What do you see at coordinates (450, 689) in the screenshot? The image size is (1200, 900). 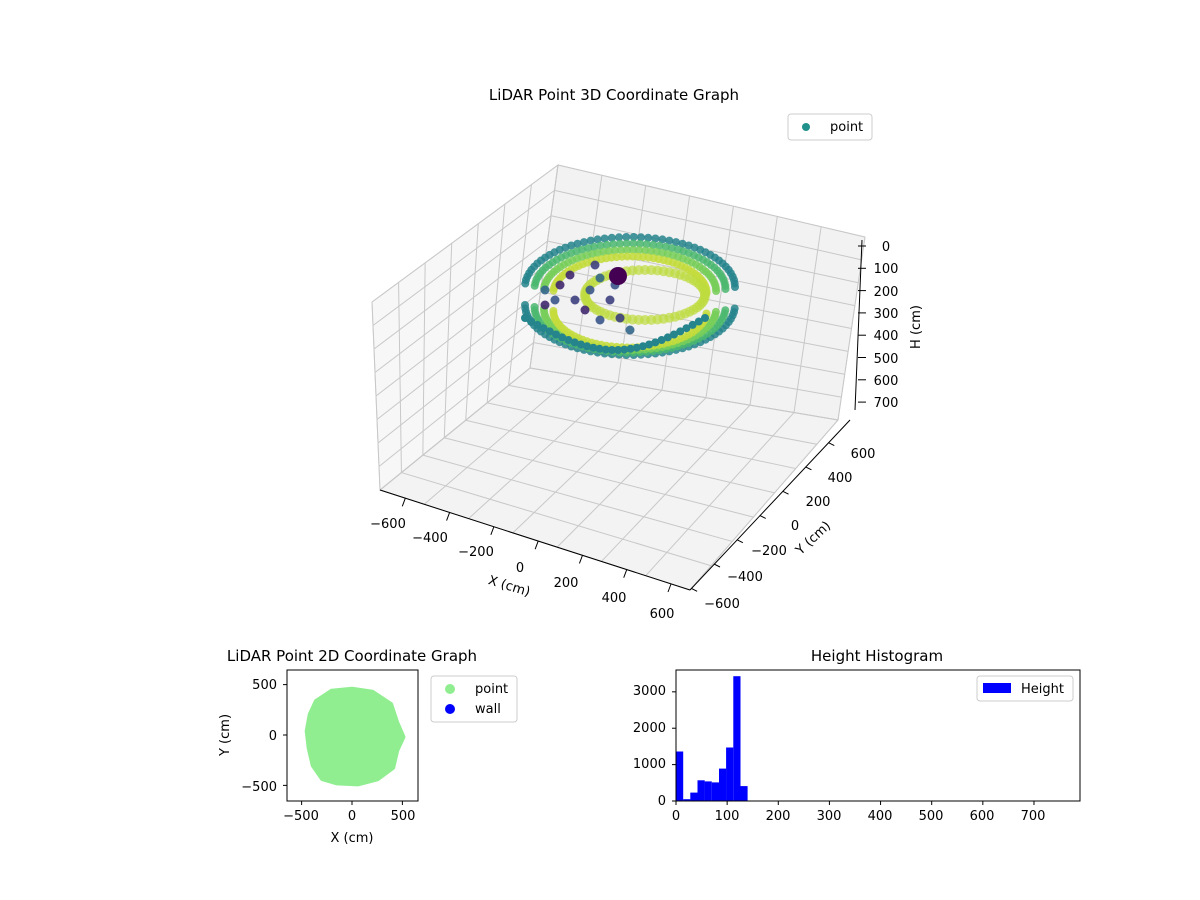 I see `legend-marker-point` at bounding box center [450, 689].